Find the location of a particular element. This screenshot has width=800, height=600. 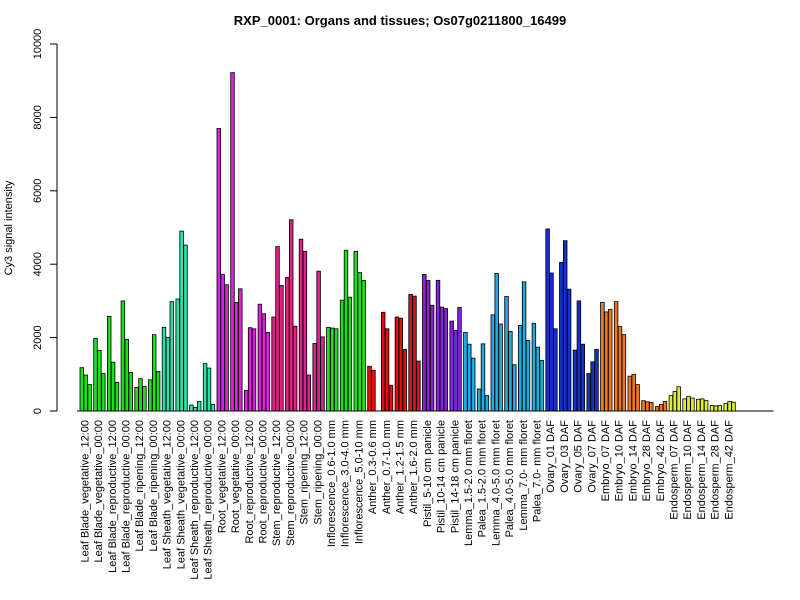

x-tick-label: Palea_7.0- mm floret is located at coordinates (538, 471).